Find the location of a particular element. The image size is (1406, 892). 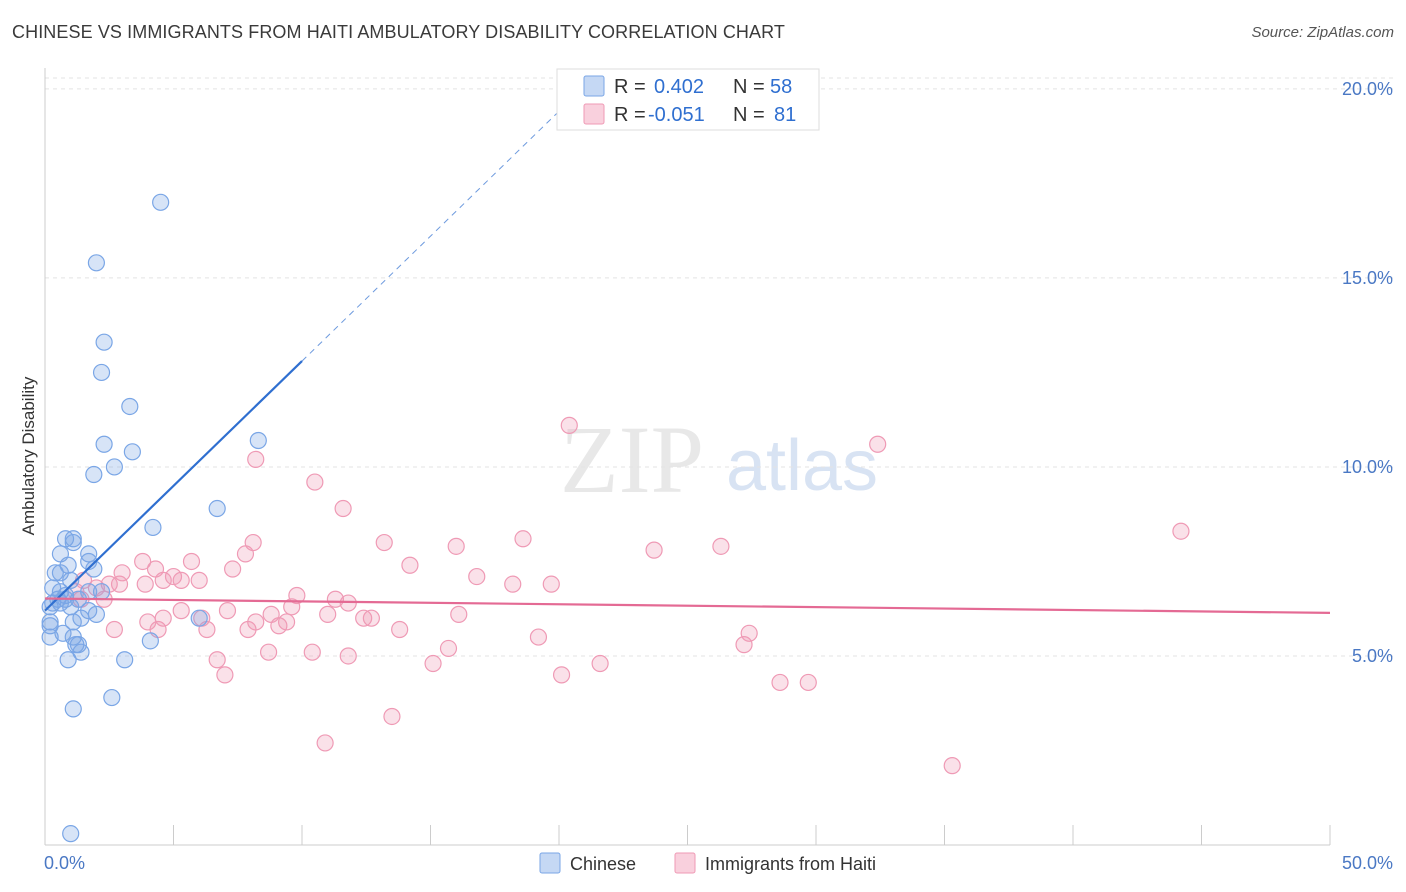

x-tick-label-max: 50.0% is located at coordinates (1367, 863).